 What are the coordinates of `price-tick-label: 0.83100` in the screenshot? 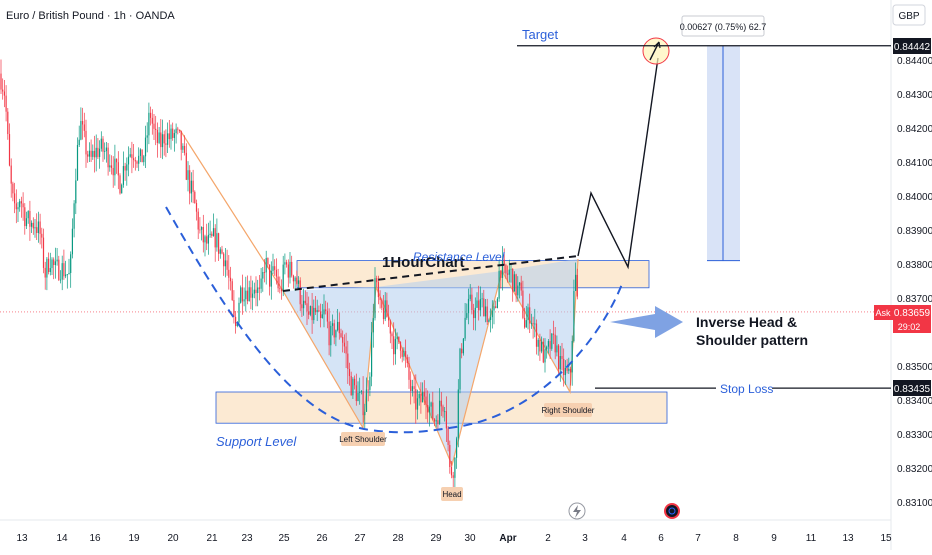 It's located at (914, 503).